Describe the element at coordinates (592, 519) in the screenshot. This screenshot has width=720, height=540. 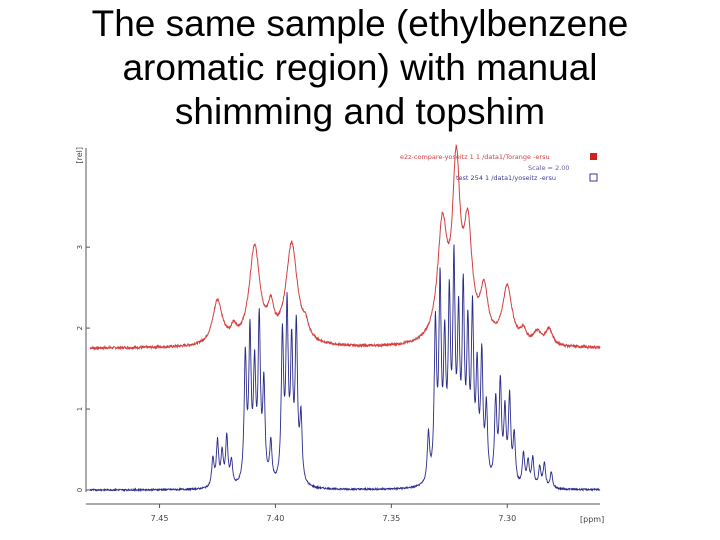
I see `x-axis-label: [ppm]` at that location.